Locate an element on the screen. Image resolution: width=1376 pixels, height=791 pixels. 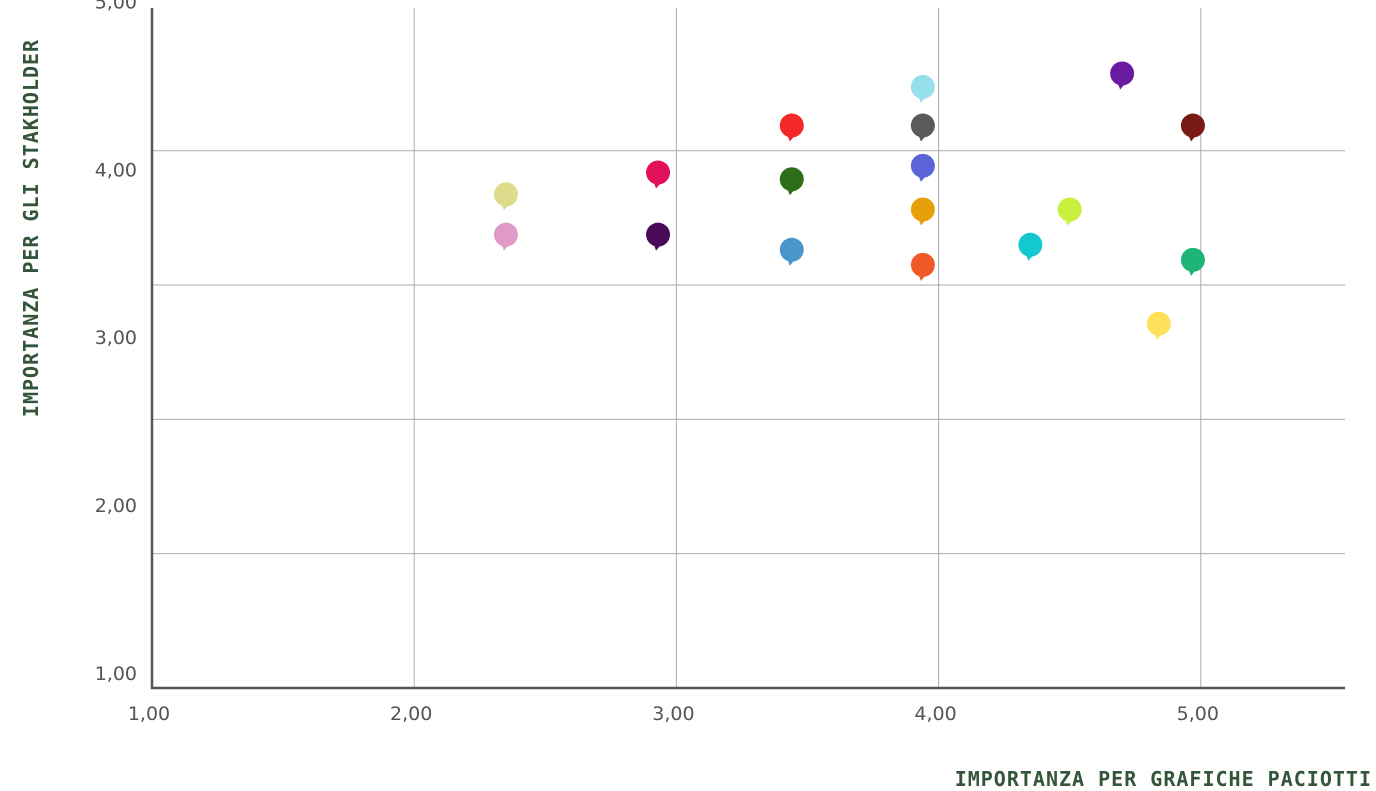
x-tick-label-2: 3,00 is located at coordinates (673, 714).